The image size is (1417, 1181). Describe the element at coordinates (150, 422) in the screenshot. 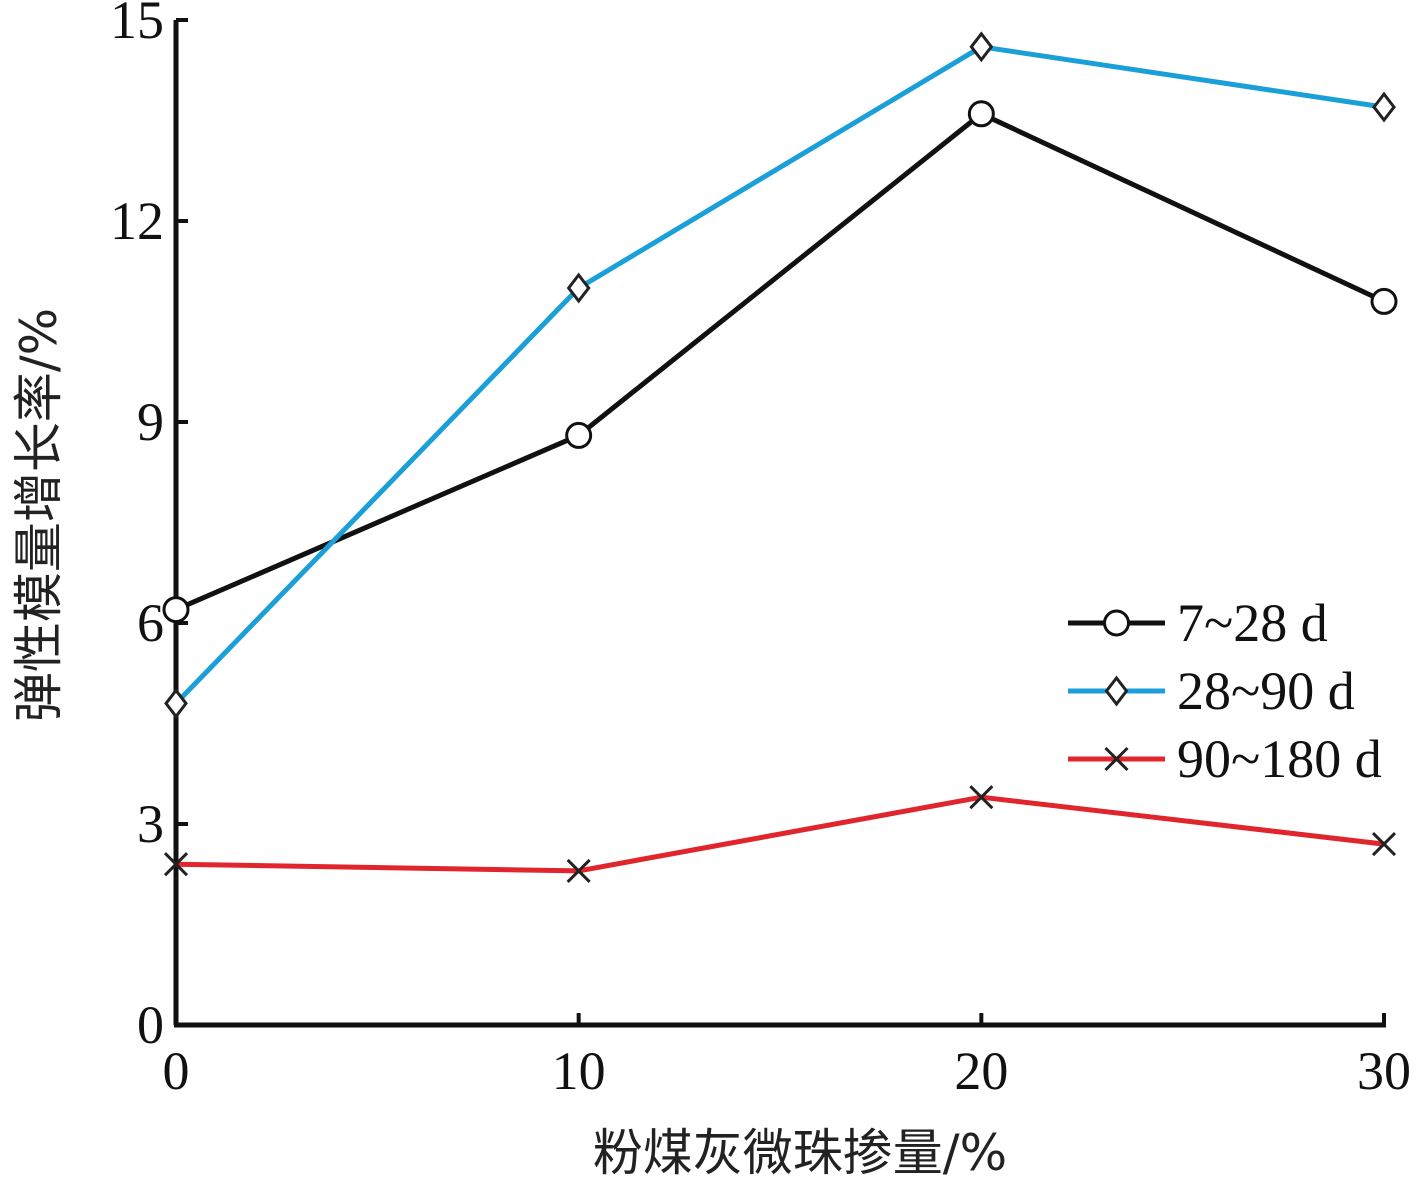

I see `y-tick-label: 9` at that location.